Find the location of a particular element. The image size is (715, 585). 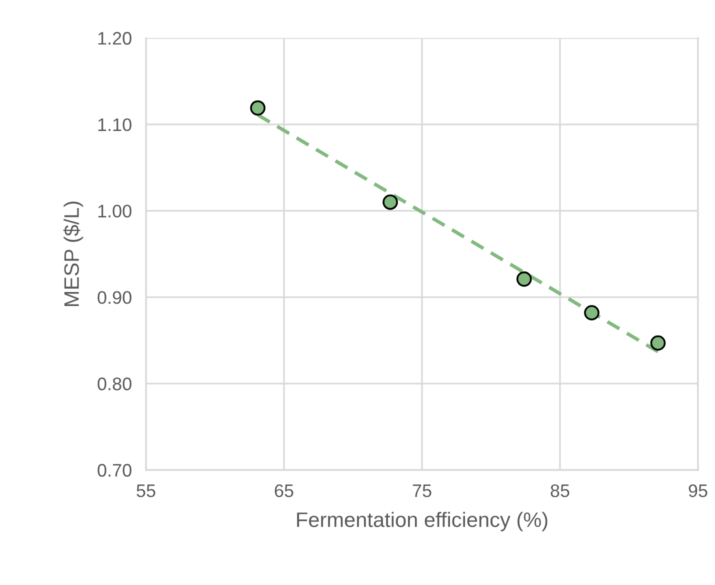

x-tick-label: 75 is located at coordinates (422, 491).